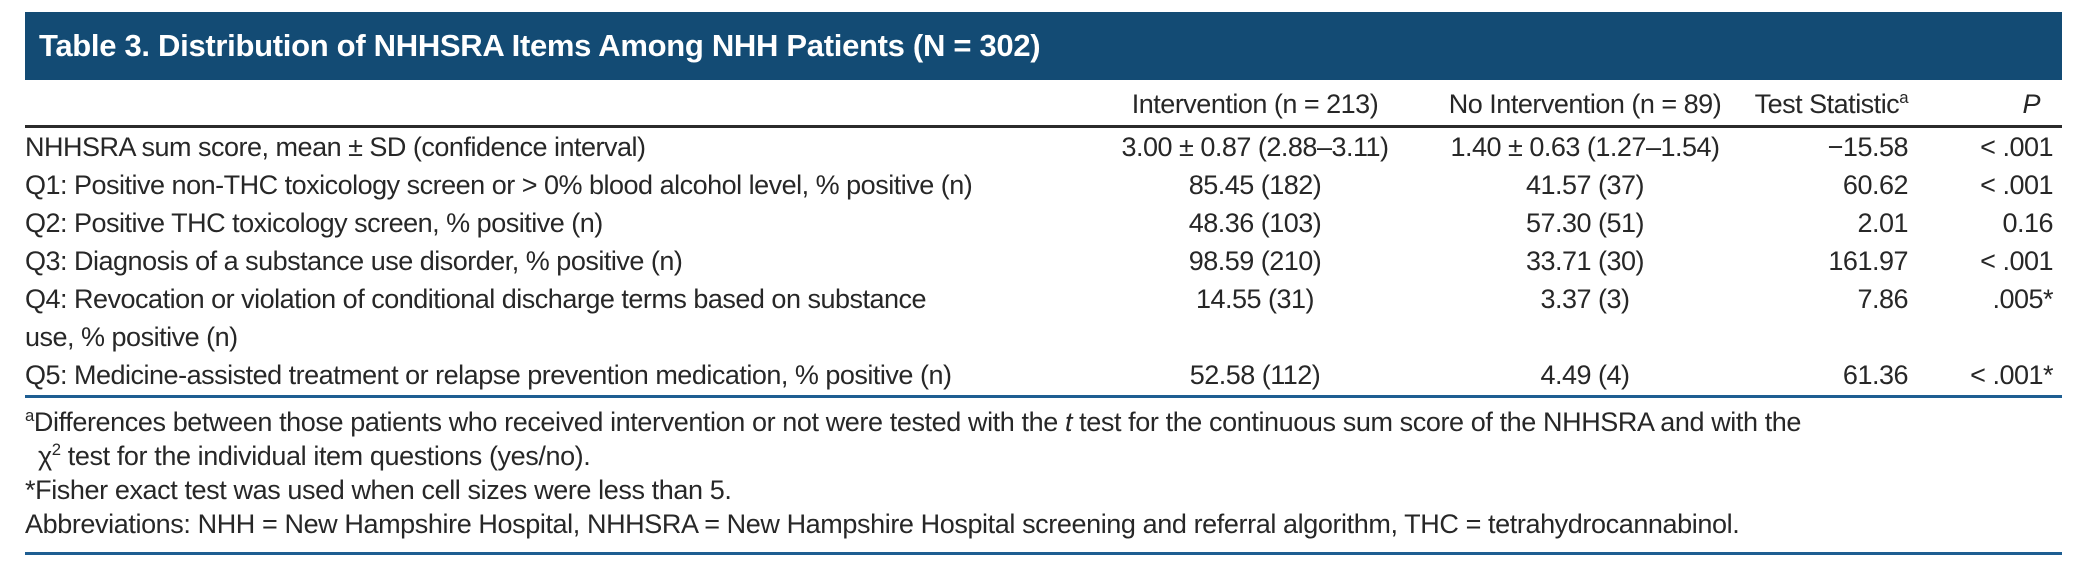 Image resolution: width=2085 pixels, height=580 pixels. I want to click on p-value: .005*, so click(2022, 299).